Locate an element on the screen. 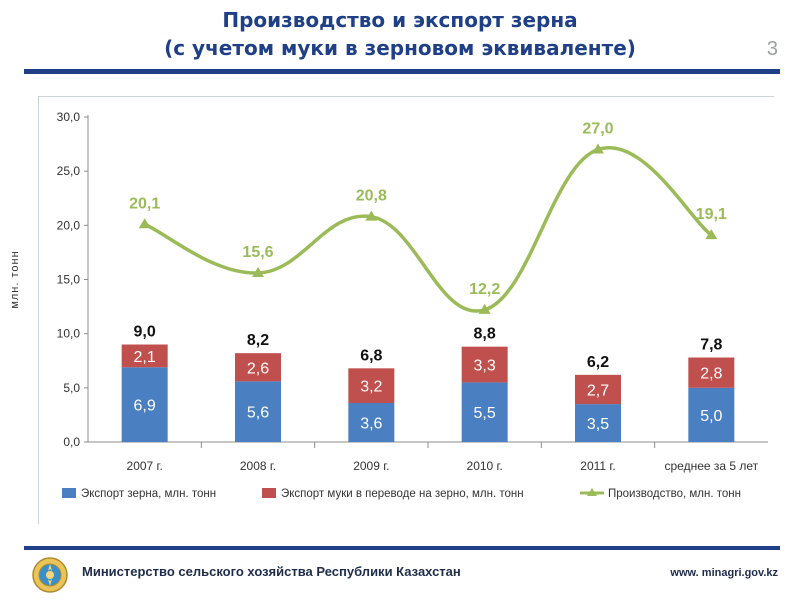 This screenshot has height=600, width=800. header-divider is located at coordinates (402, 71).